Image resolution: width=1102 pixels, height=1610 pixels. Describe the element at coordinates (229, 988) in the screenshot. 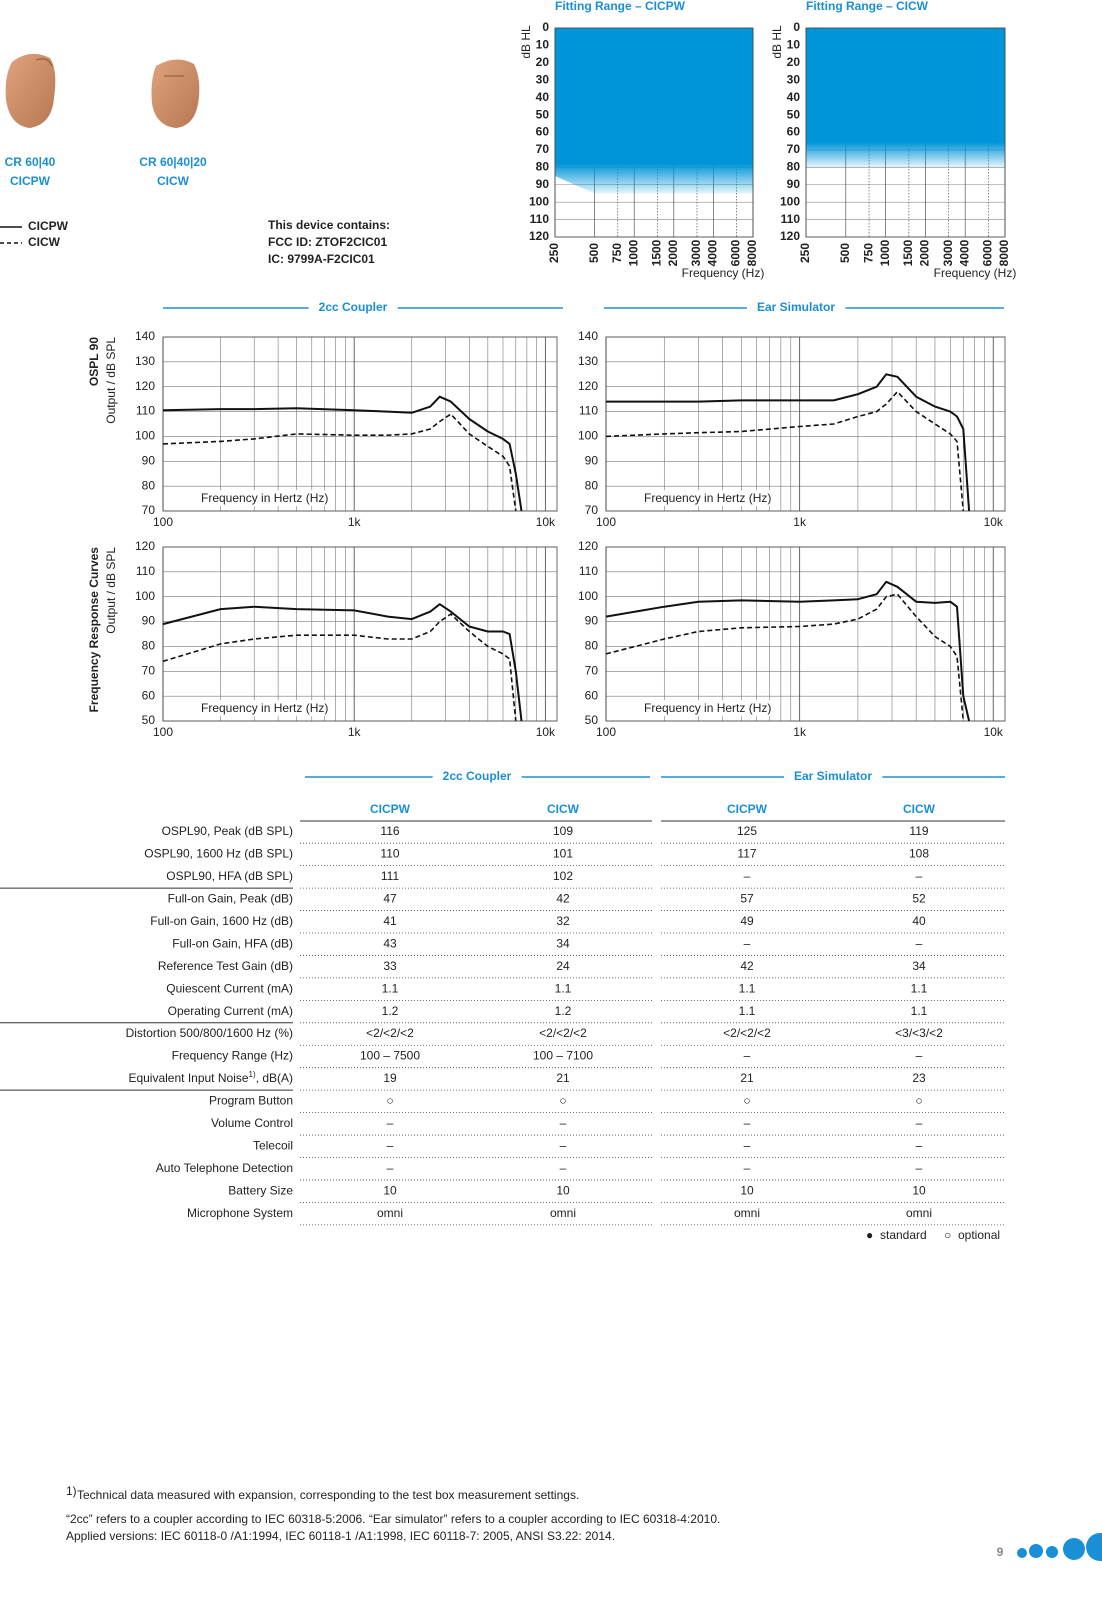

I see `row-label: Quiescent Current (mA)` at that location.